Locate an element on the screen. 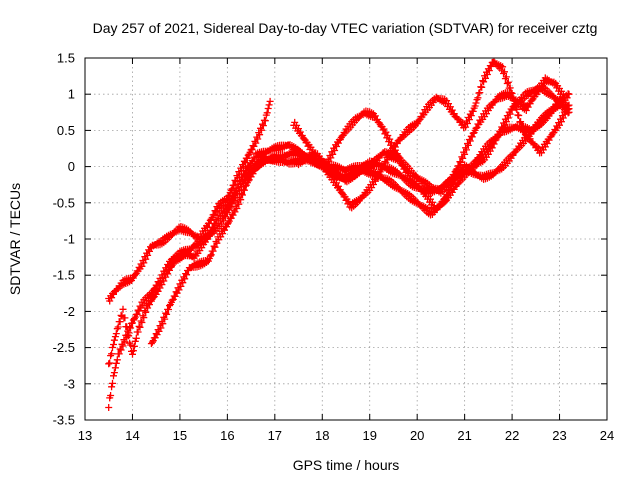  x-tick-label: 19 is located at coordinates (369, 435).